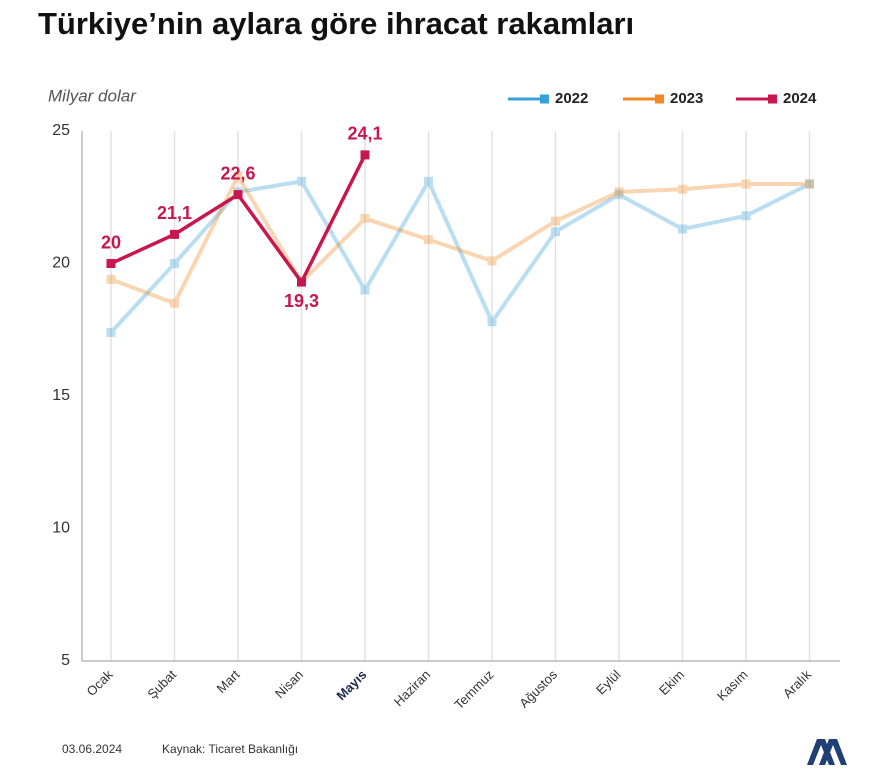 Image resolution: width=882 pixels, height=777 pixels. I want to click on x-tick-label: Nisan, so click(289, 684).